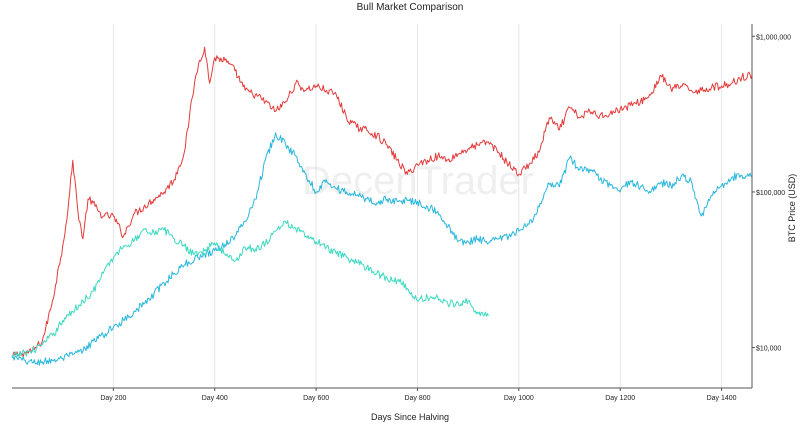 This screenshot has width=811, height=425. I want to click on y-tick-label: $1,000,000, so click(773, 37).